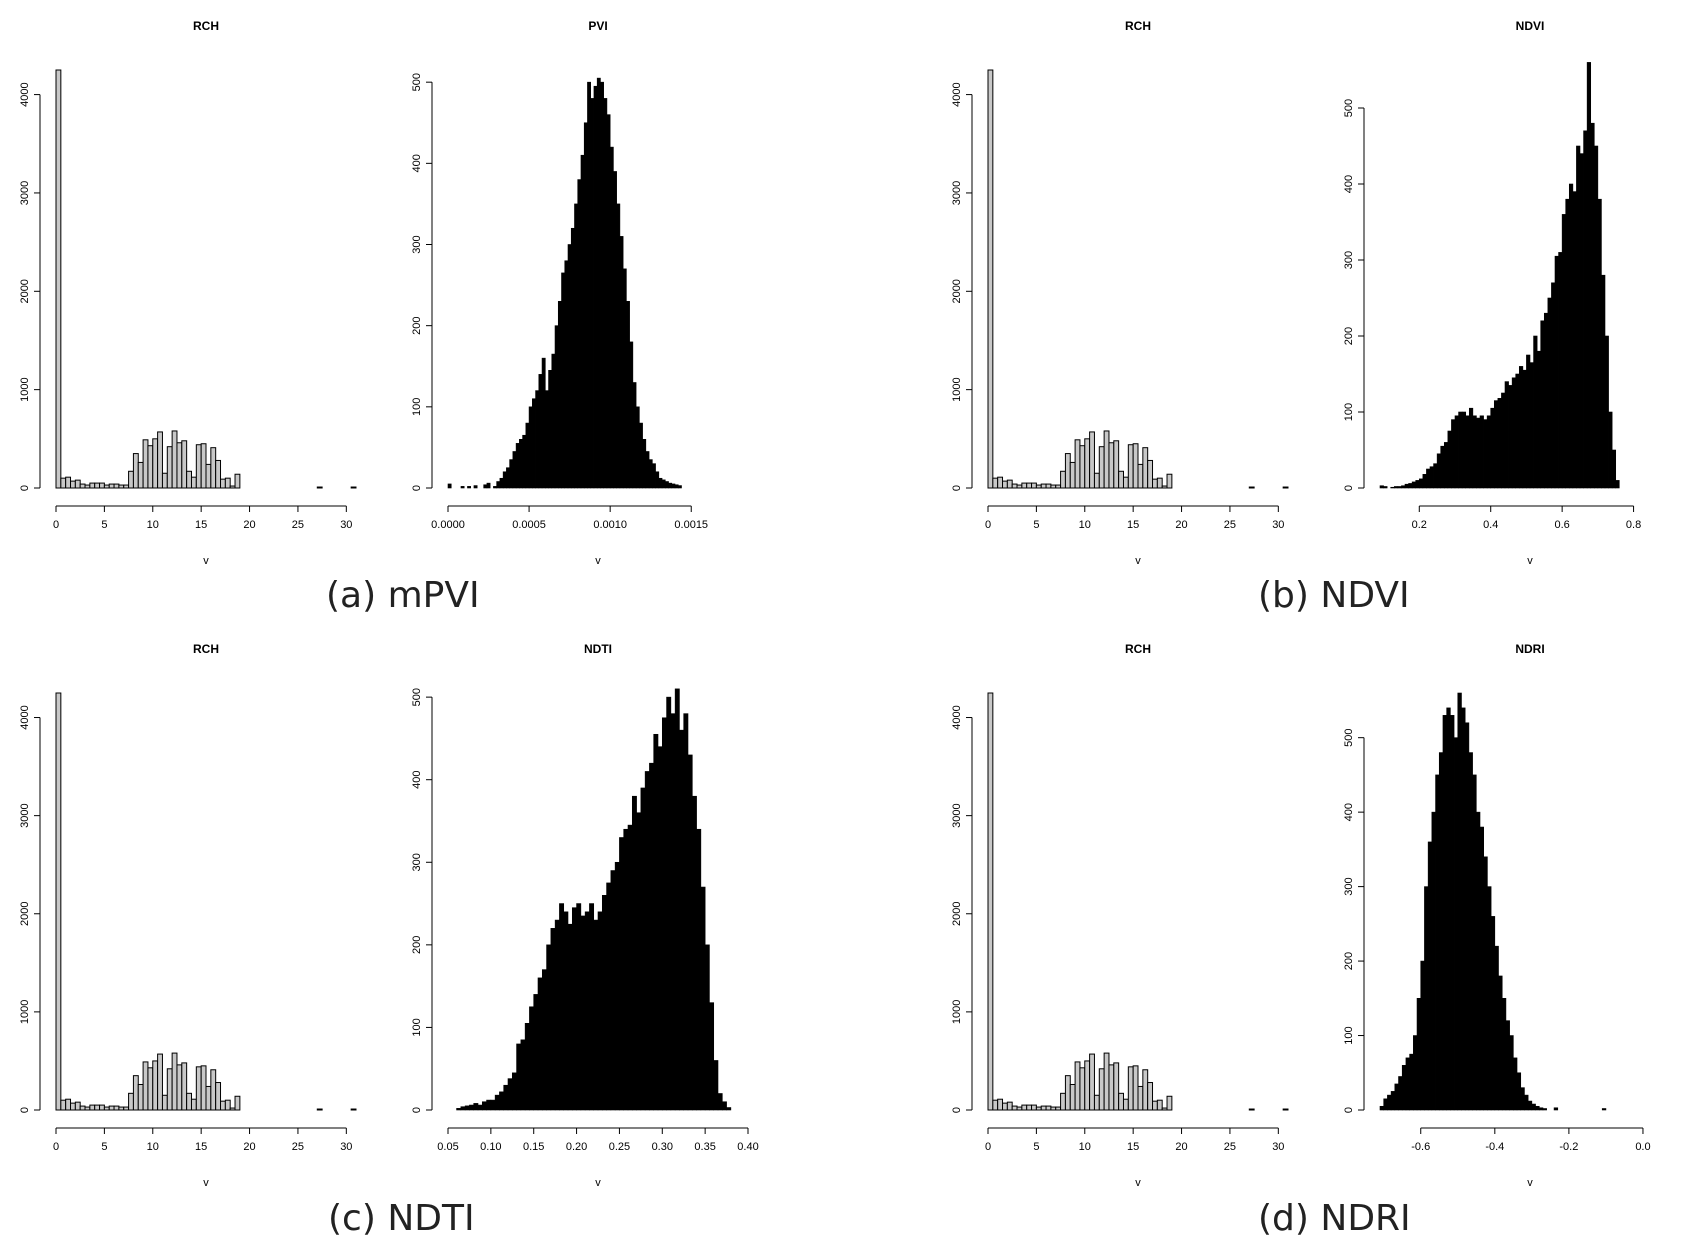 This screenshot has height=1239, width=1702. What do you see at coordinates (298, 525) in the screenshot?
I see `x-tick-label: 25` at bounding box center [298, 525].